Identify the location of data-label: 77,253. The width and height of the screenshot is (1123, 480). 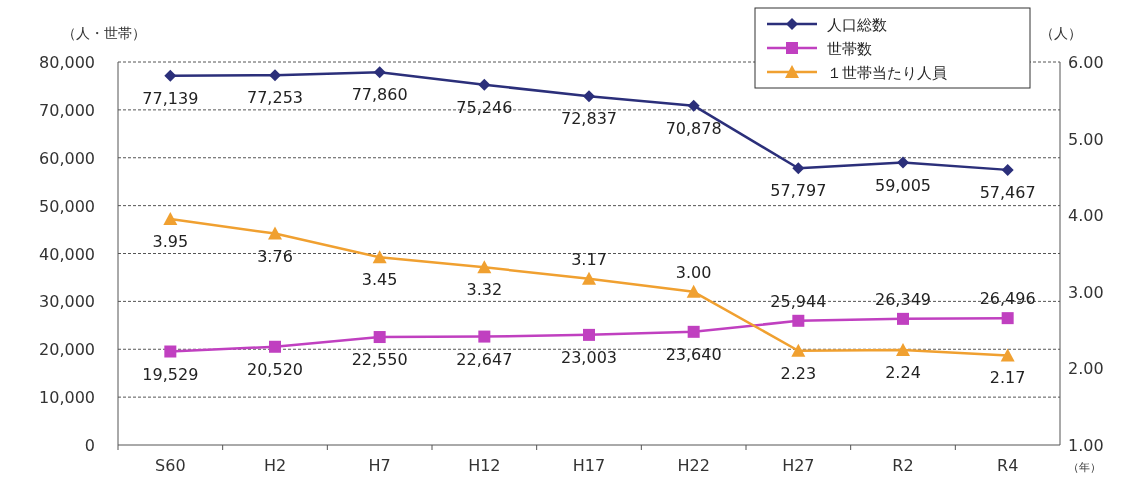
(275, 98).